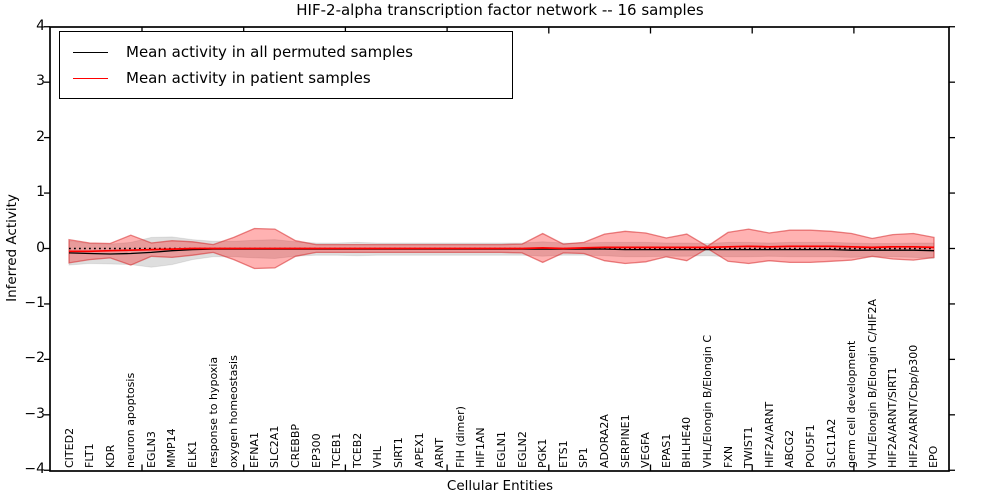 Image resolution: width=1000 pixels, height=500 pixels. What do you see at coordinates (419, 450) in the screenshot?
I see `x-category-label: APEX1` at bounding box center [419, 450].